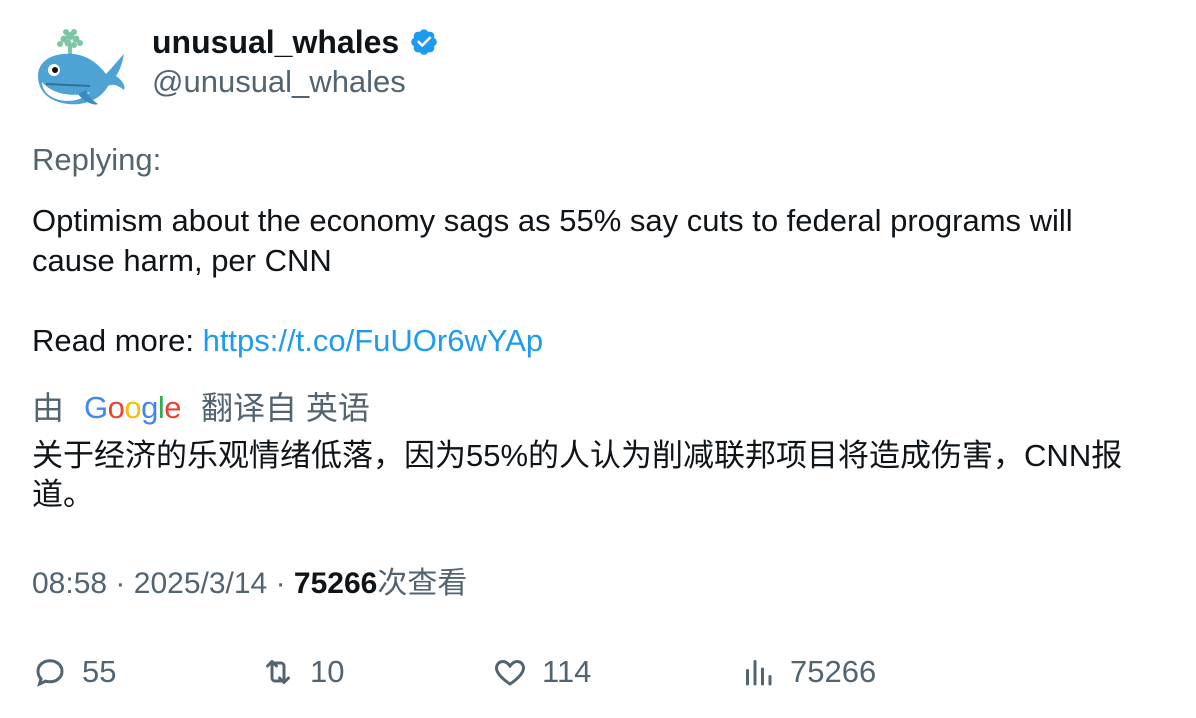  Describe the element at coordinates (99, 671) in the screenshot. I see `reply-count: 55` at that location.